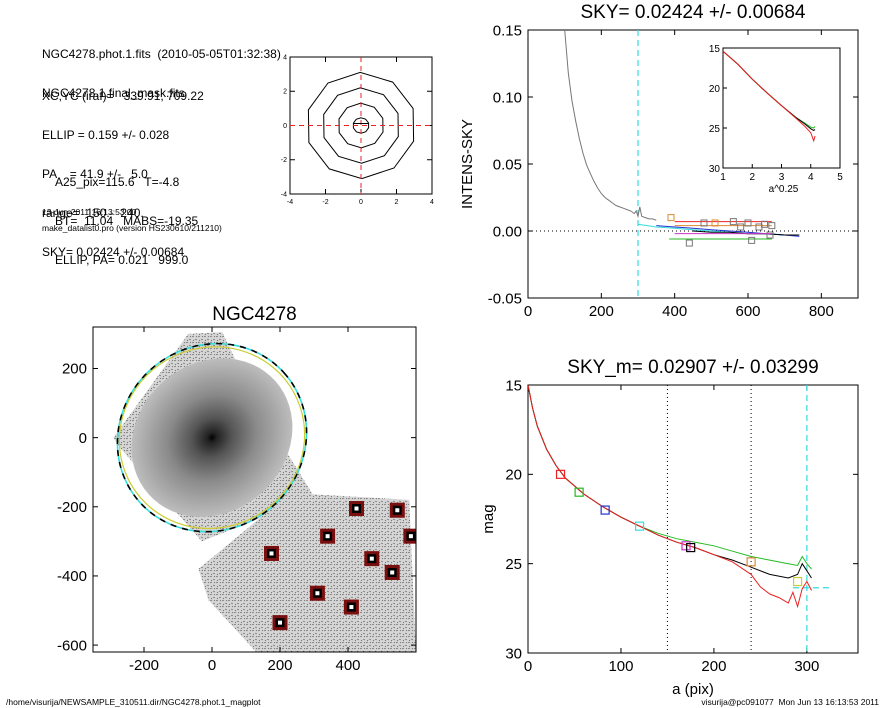  What do you see at coordinates (692, 367) in the screenshot?
I see `profile-title: SKY_m= 0.02907 +/- 0.03299` at bounding box center [692, 367].